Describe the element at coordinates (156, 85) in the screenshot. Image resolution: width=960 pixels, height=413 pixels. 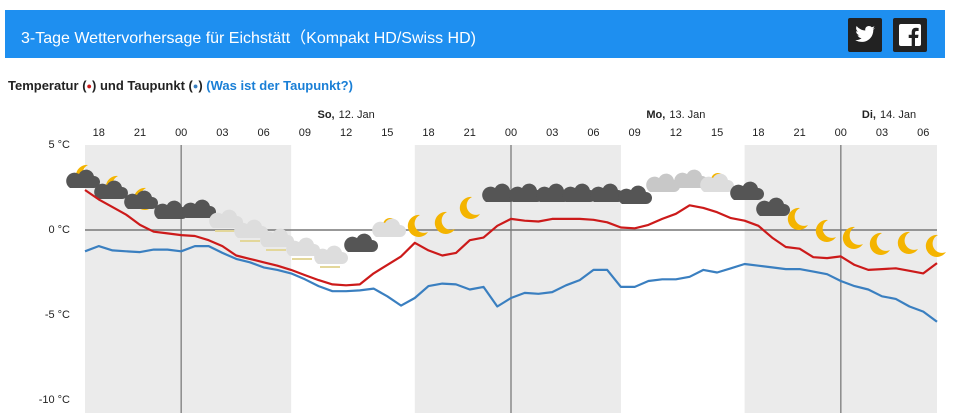
I see `legend-label: Taupunkt` at that location.